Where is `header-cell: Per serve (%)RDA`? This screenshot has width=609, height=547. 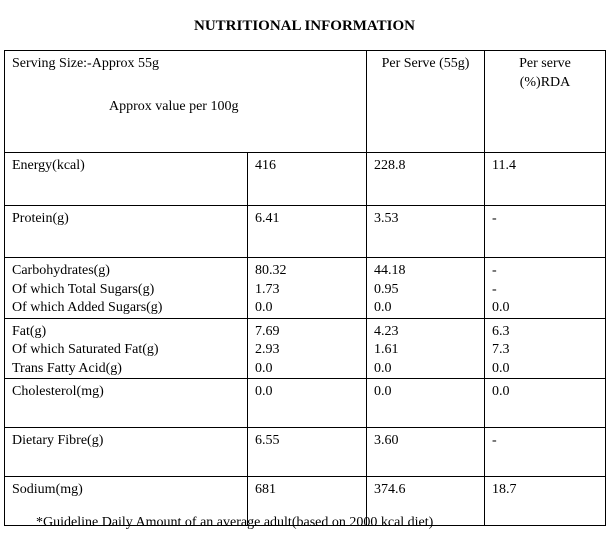 header-cell: Per serve (%)RDA is located at coordinates (545, 101).